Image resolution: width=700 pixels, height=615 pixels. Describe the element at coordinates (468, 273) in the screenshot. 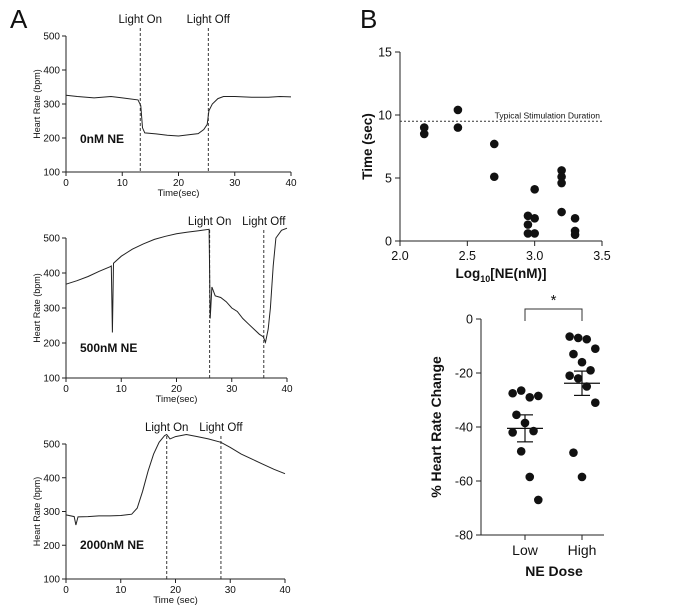

I see `x-axis-label-log: Log` at that location.